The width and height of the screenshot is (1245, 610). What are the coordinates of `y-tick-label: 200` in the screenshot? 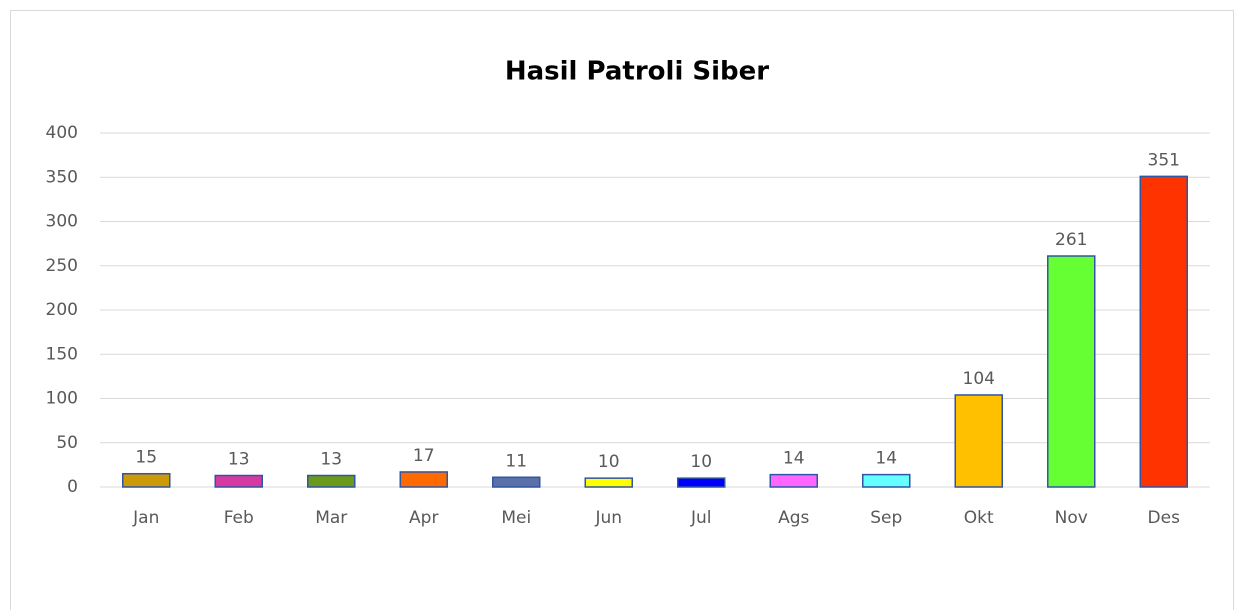 It's located at (62, 310).